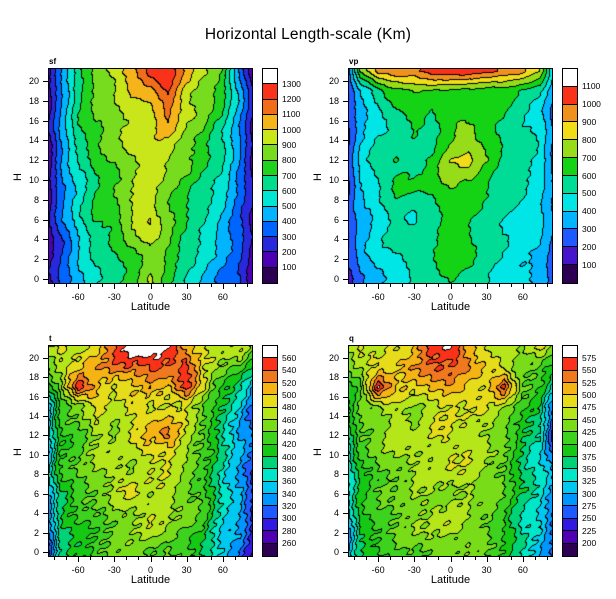 Image resolution: width=616 pixels, height=599 pixels. I want to click on colorbar-tick-label: 225, so click(589, 530).